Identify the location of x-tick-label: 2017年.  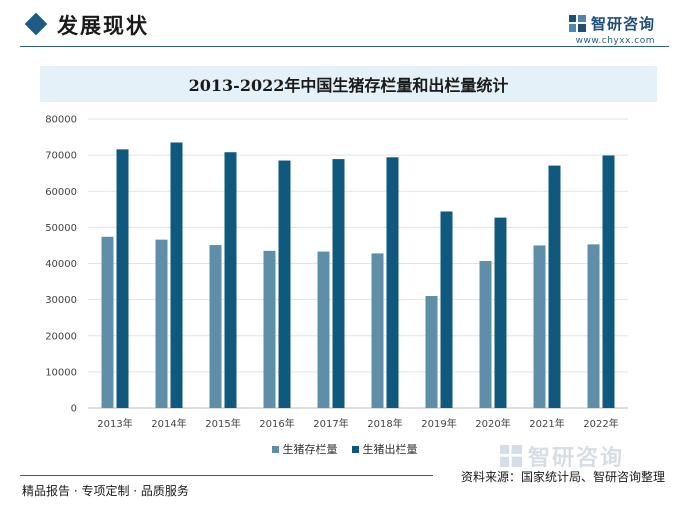
(330, 423).